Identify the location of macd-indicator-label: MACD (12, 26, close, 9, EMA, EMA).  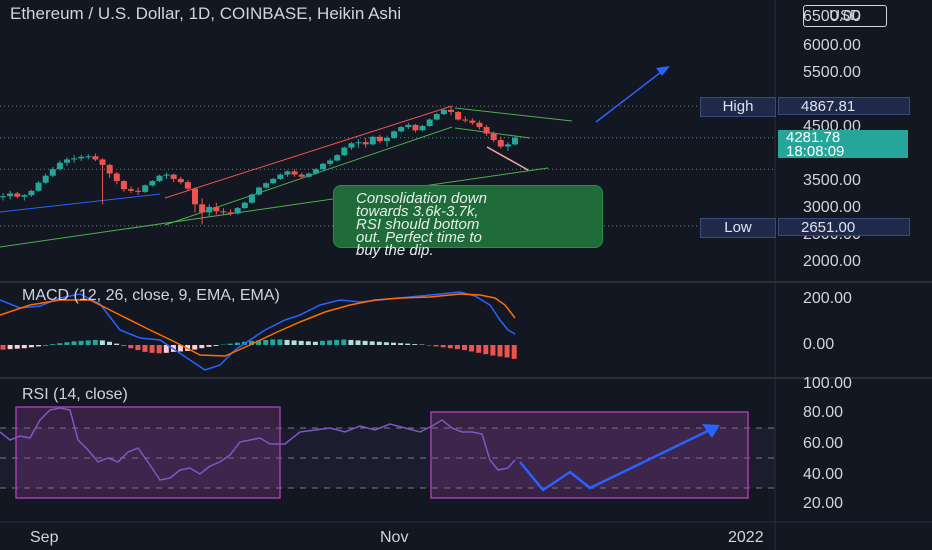
(151, 295).